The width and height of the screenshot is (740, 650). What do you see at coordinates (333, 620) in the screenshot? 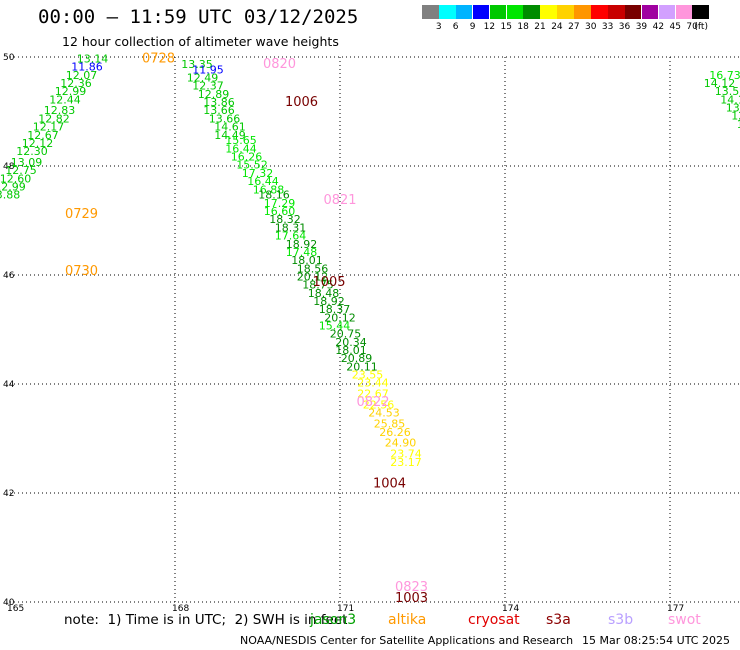
I see `mission-label-jason3: jason3` at bounding box center [333, 620].